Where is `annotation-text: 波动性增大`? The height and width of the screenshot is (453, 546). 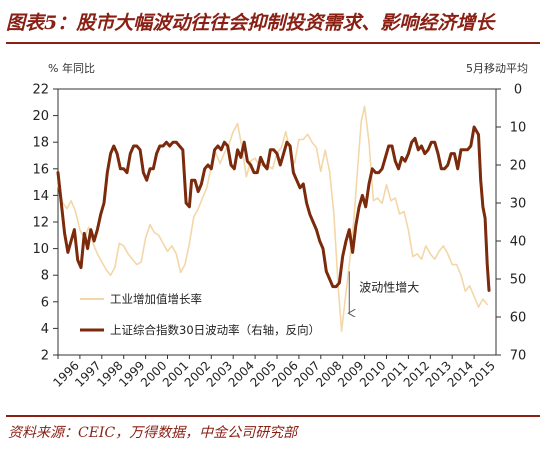 annotation-text: 波动性增大 is located at coordinates (389, 287).